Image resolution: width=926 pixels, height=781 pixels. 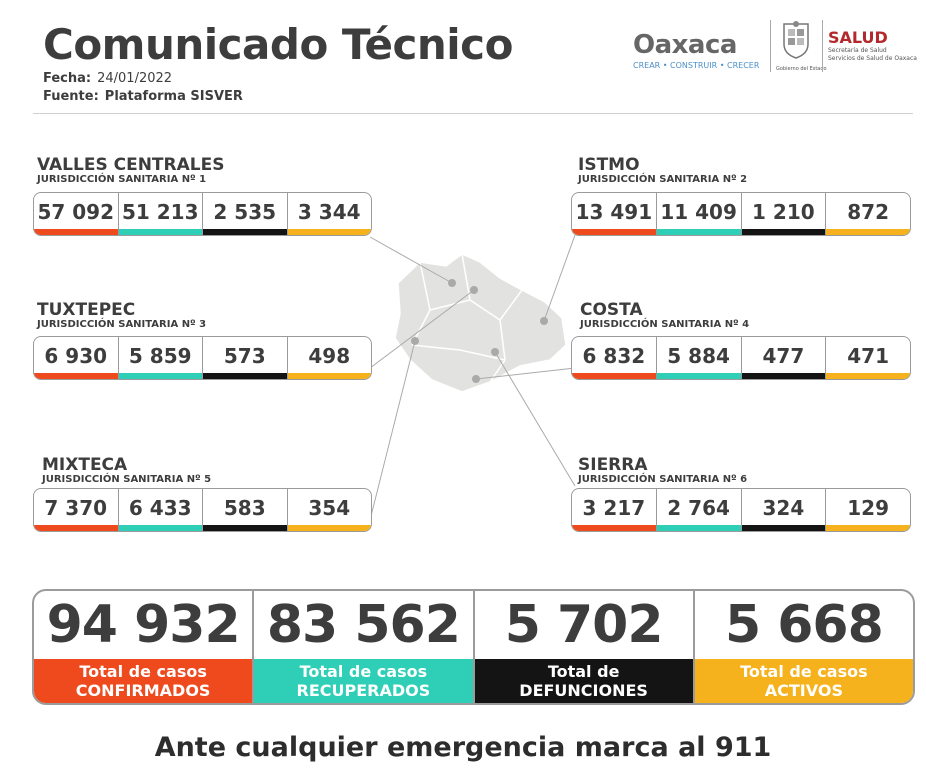 What do you see at coordinates (872, 58) in the screenshot?
I see `salud-line2: Servicios de Salud de Oaxaca` at bounding box center [872, 58].